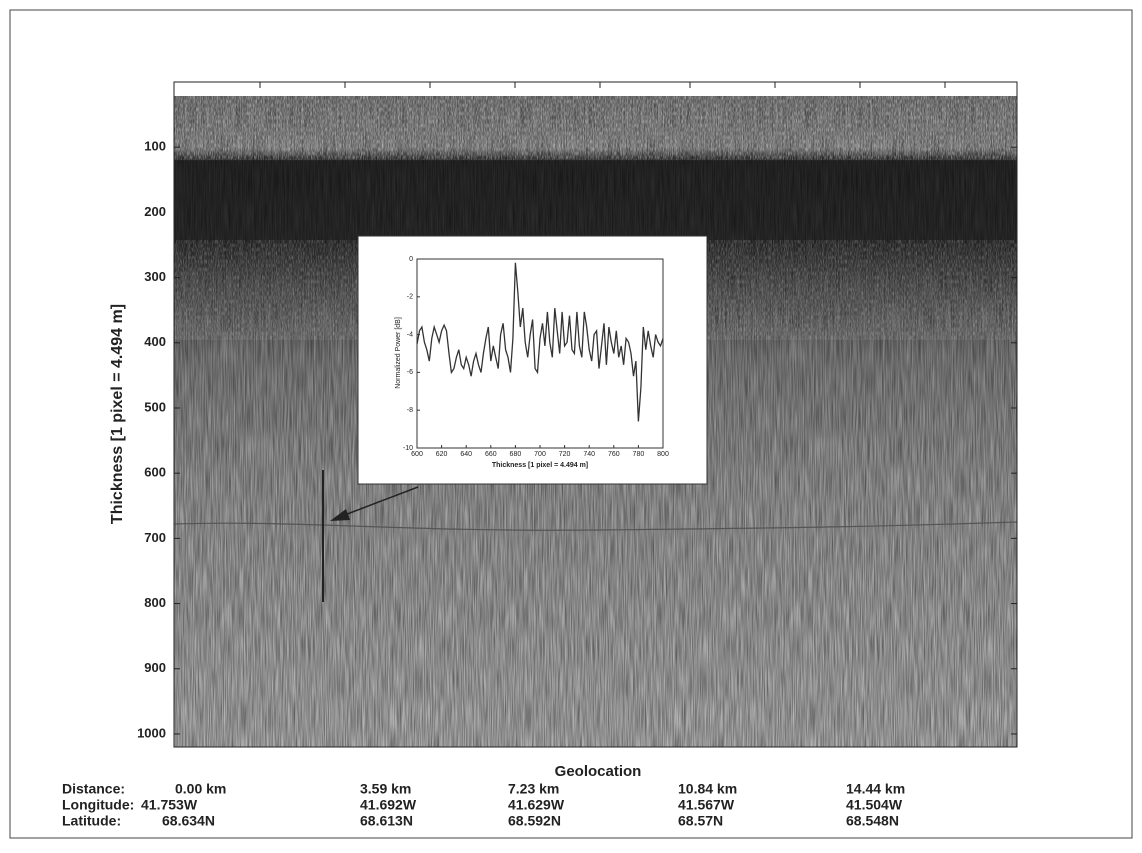 This screenshot has width=1142, height=853. Describe the element at coordinates (91, 821) in the screenshot. I see `geo-row-label: Latitude:` at that location.